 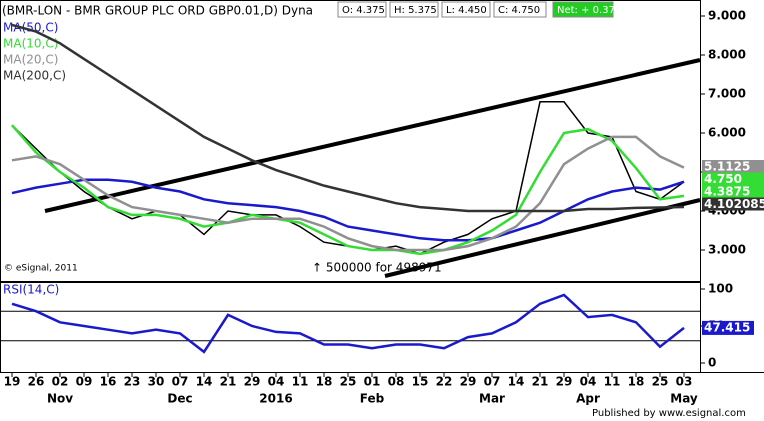 I want to click on legend-entry: MA(50,C), so click(x=30, y=28).